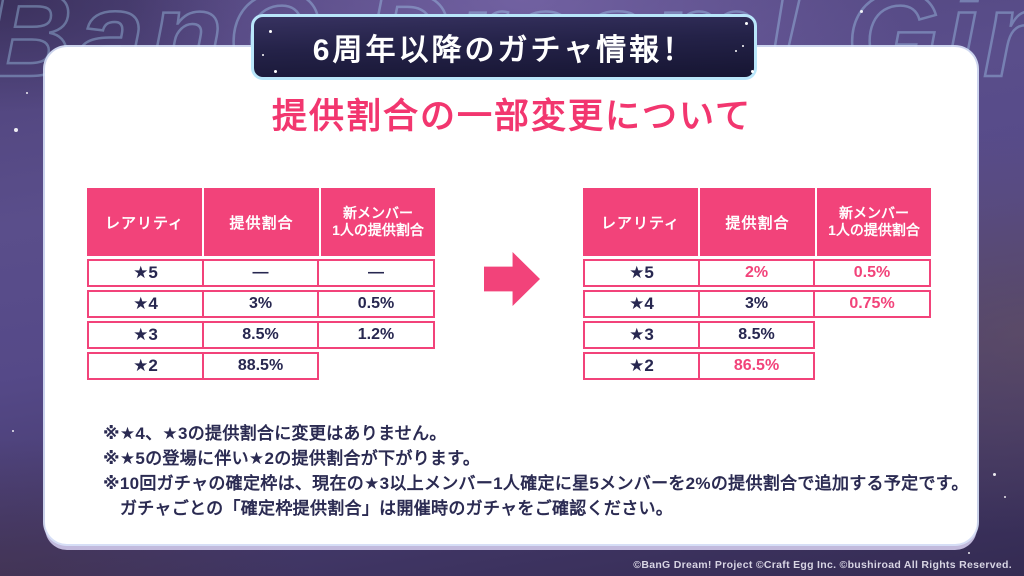 This screenshot has height=576, width=1024. Describe the element at coordinates (871, 304) in the screenshot. I see `new-member-rate-cell: 0.75%` at that location.